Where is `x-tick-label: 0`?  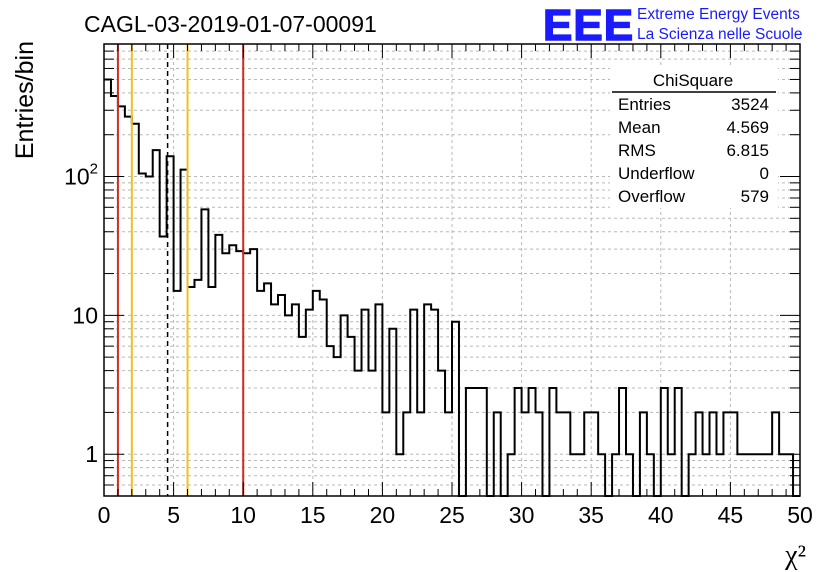
x-tick-label: 0 is located at coordinates (104, 515).